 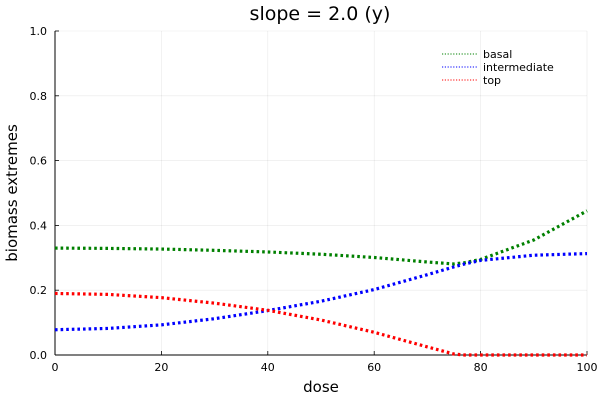 I want to click on legend-label-basal: basal, so click(x=497, y=54).